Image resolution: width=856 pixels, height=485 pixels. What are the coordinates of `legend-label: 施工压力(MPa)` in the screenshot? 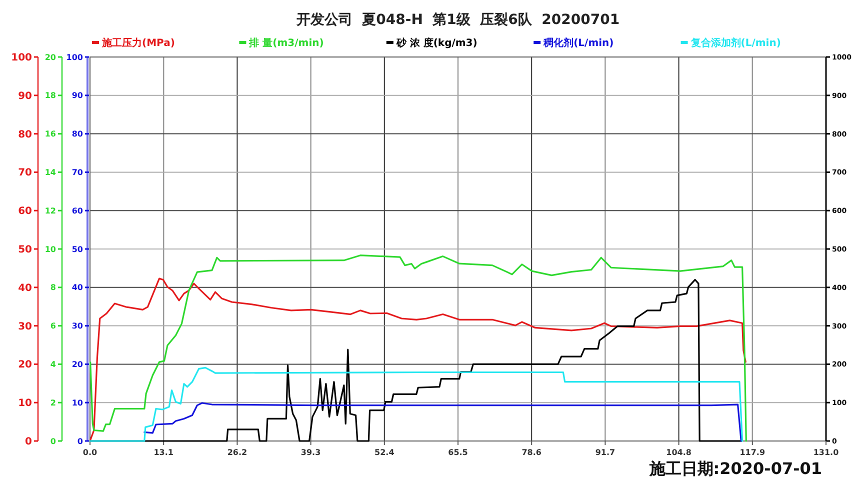 It's located at (138, 43).